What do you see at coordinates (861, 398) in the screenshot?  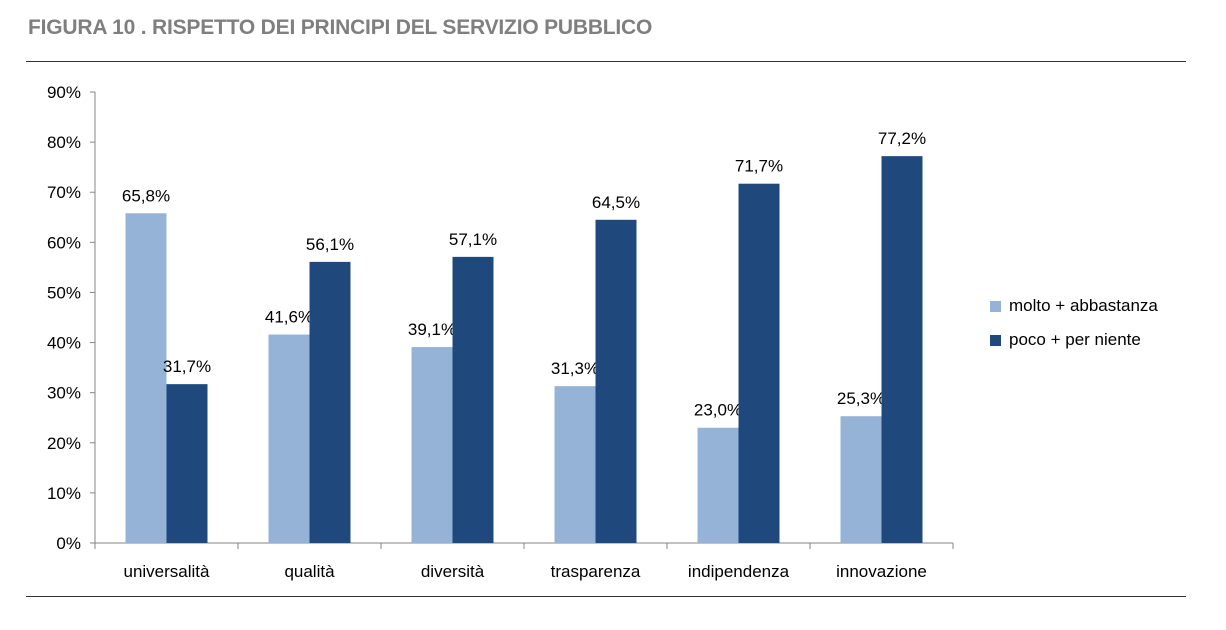 I see `data-label: 25,3%` at bounding box center [861, 398].